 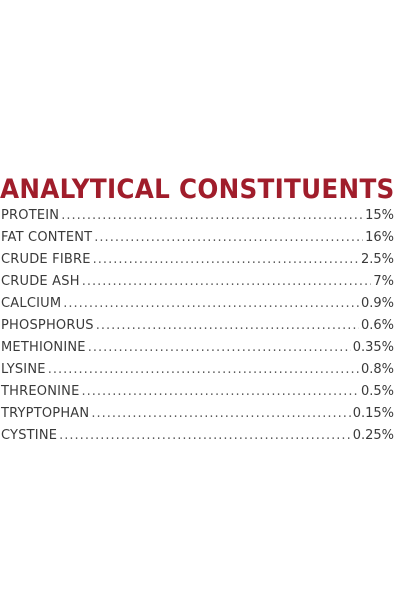 I want to click on constituent-label: PHOSPHORUS, so click(x=47, y=325).